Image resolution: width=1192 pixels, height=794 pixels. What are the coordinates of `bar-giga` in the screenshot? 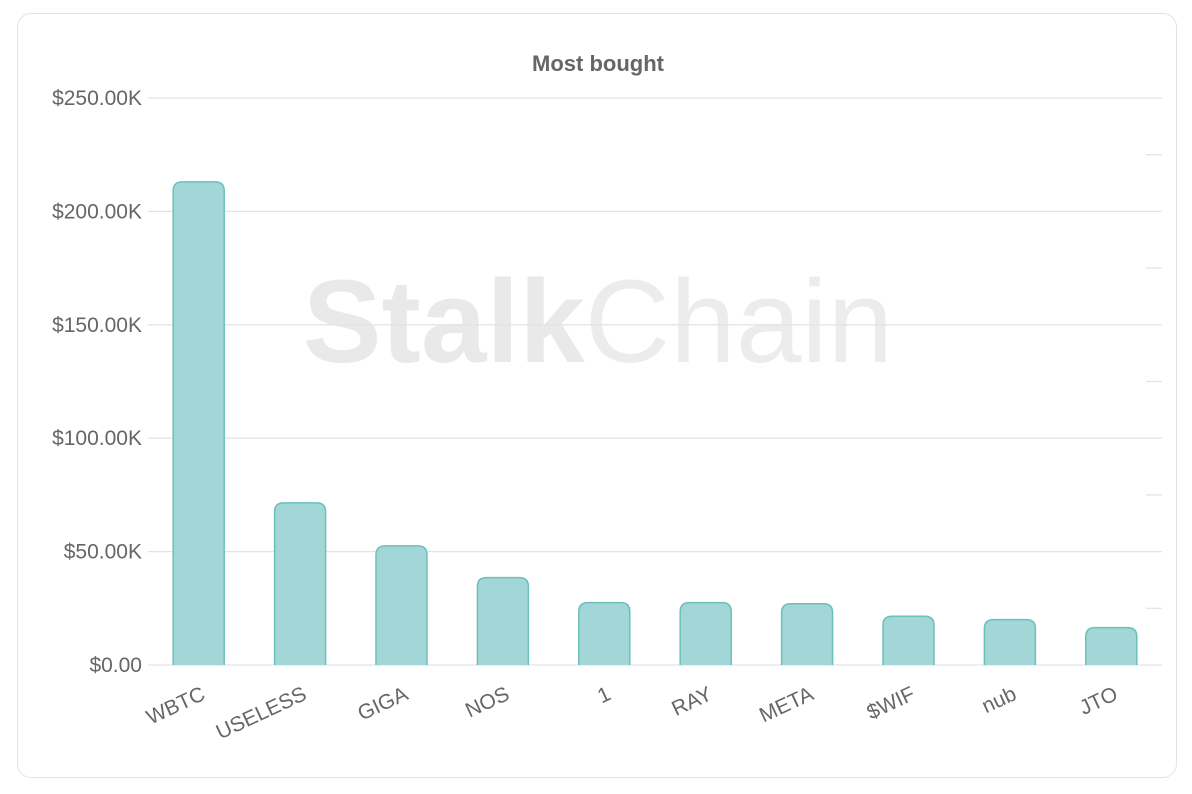 It's located at (401, 605).